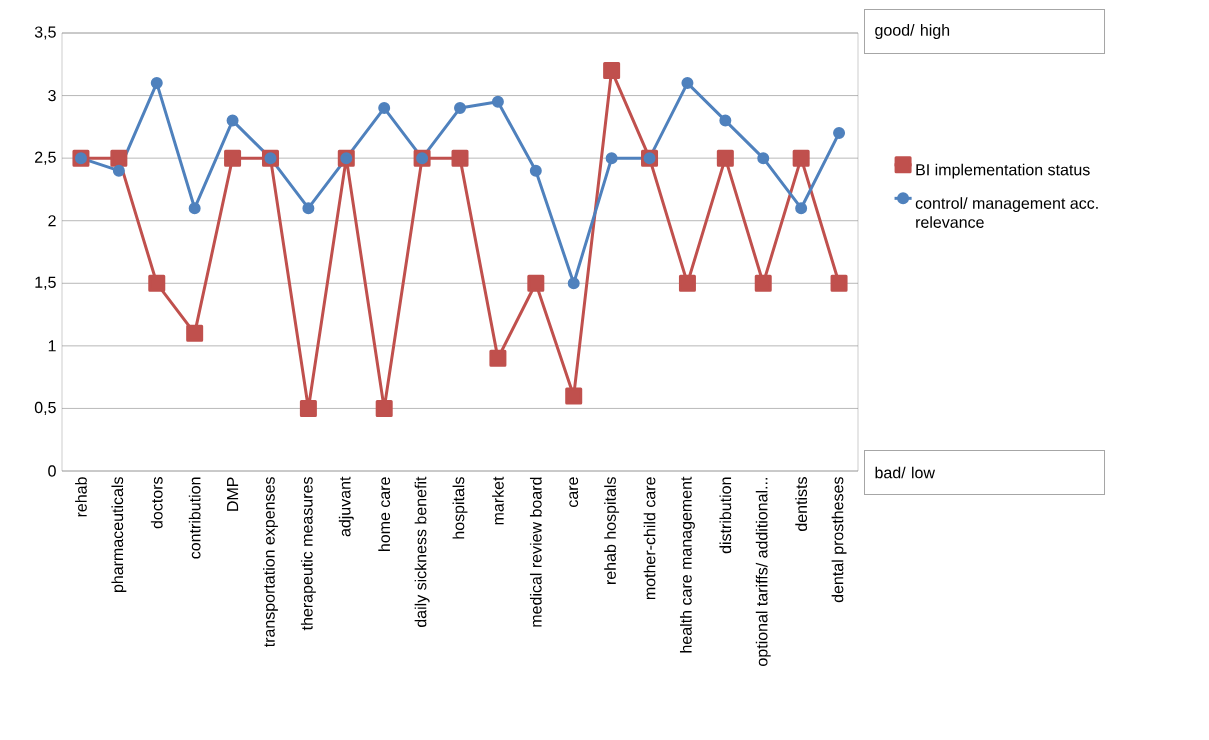 The image size is (1209, 740). What do you see at coordinates (233, 494) in the screenshot?
I see `x-tick-label: DMP` at bounding box center [233, 494].